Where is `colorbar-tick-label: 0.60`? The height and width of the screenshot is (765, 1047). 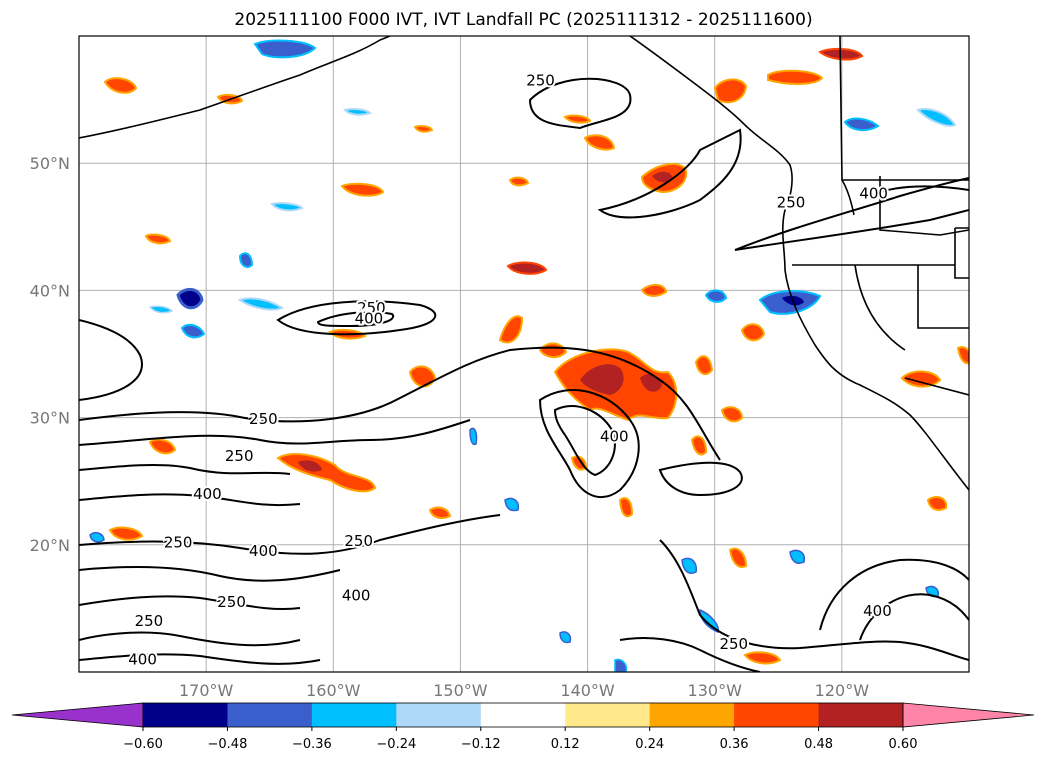
colorbar-tick-label: 0.60 is located at coordinates (903, 744).